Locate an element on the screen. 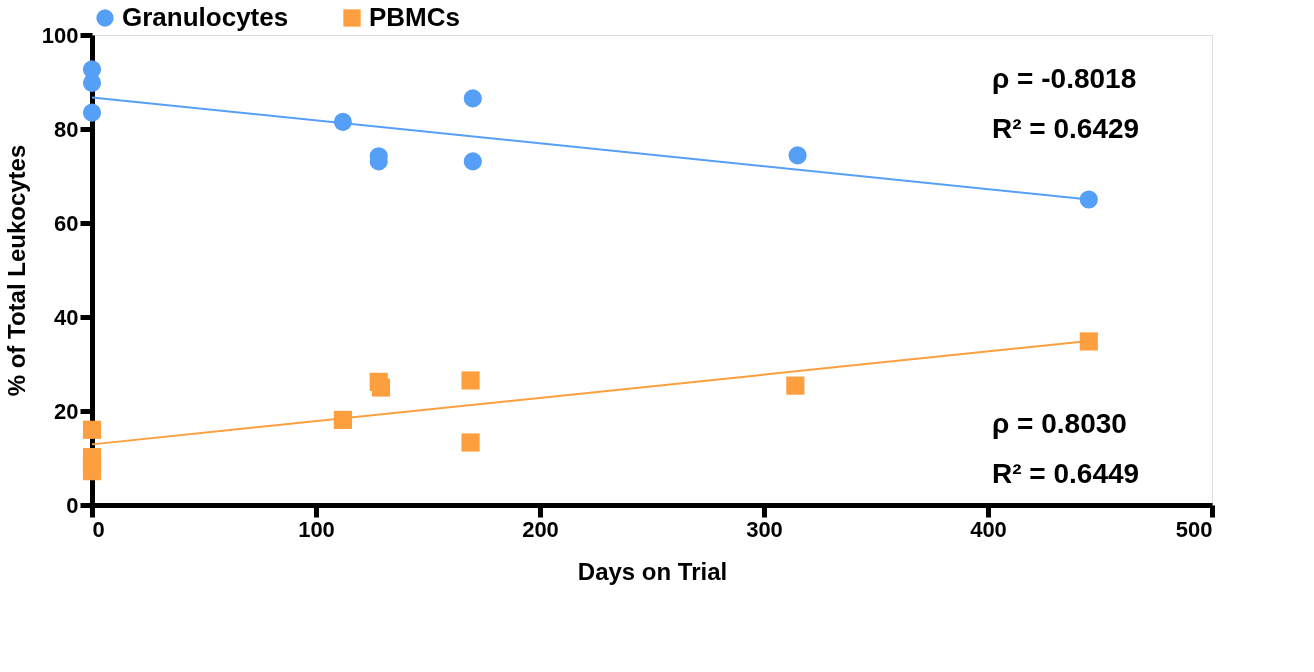  annotation: ρ = -0.8018 is located at coordinates (1064, 78).